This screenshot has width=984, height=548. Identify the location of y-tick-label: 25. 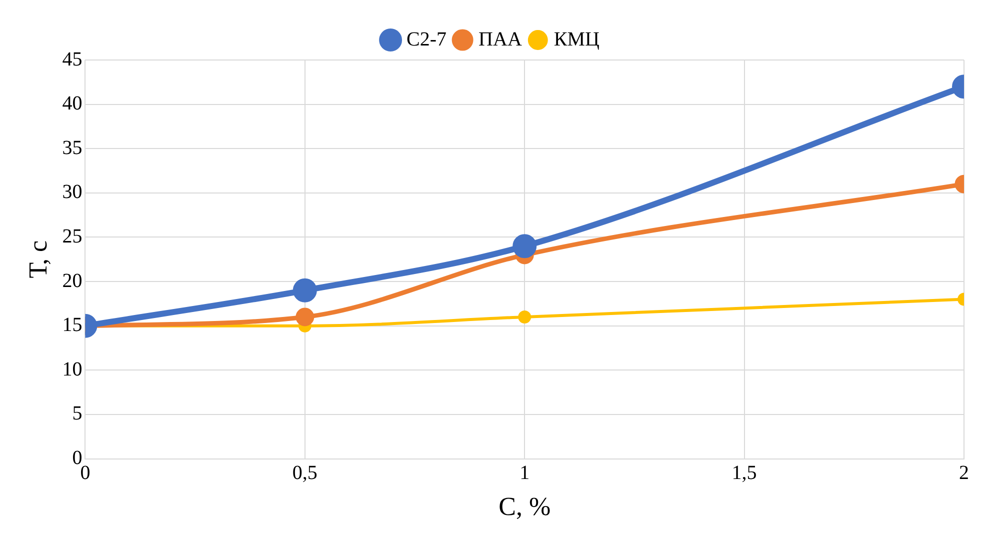
(72, 236).